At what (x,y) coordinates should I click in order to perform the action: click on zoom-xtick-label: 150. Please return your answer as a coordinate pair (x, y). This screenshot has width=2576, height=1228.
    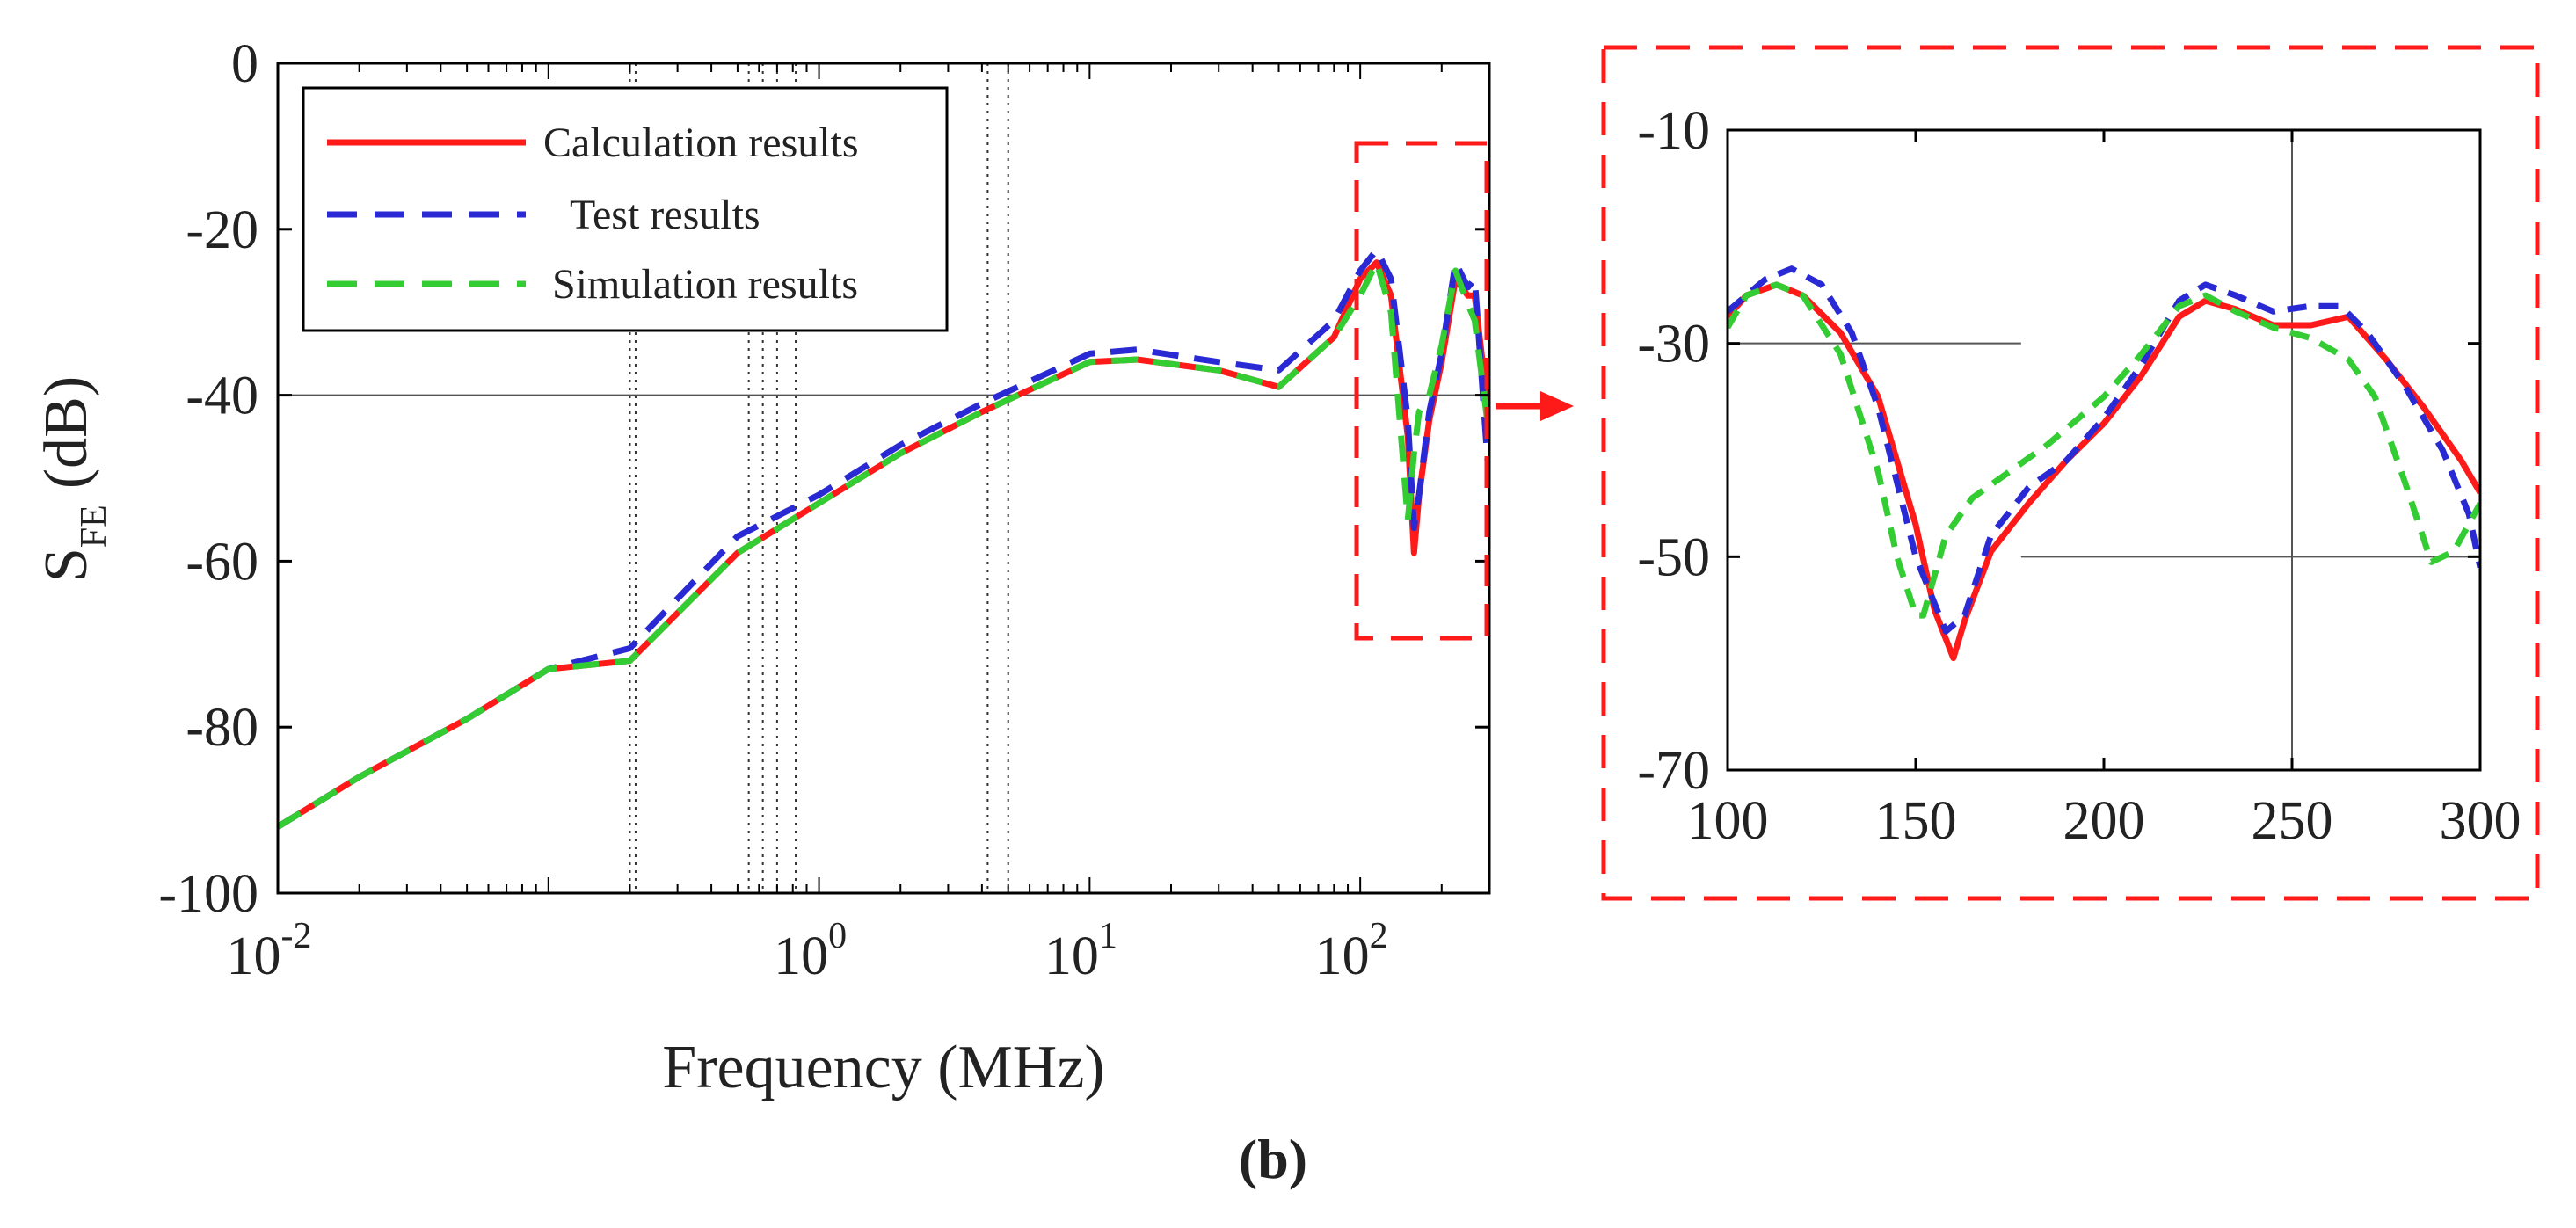
    Looking at the image, I should click on (1916, 821).